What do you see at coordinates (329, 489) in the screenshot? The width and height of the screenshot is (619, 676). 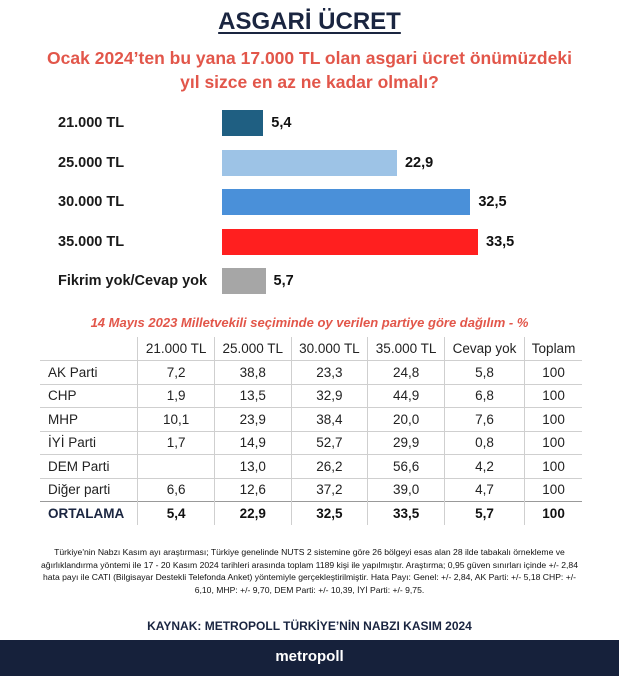 I see `table-cell: 37,2` at bounding box center [329, 489].